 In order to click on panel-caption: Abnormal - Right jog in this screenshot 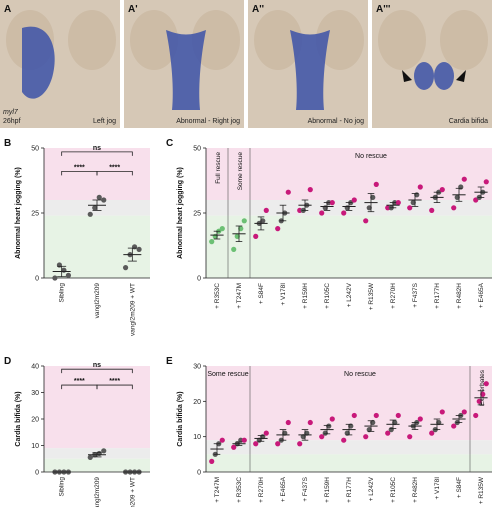, I will do `click(208, 121)`.